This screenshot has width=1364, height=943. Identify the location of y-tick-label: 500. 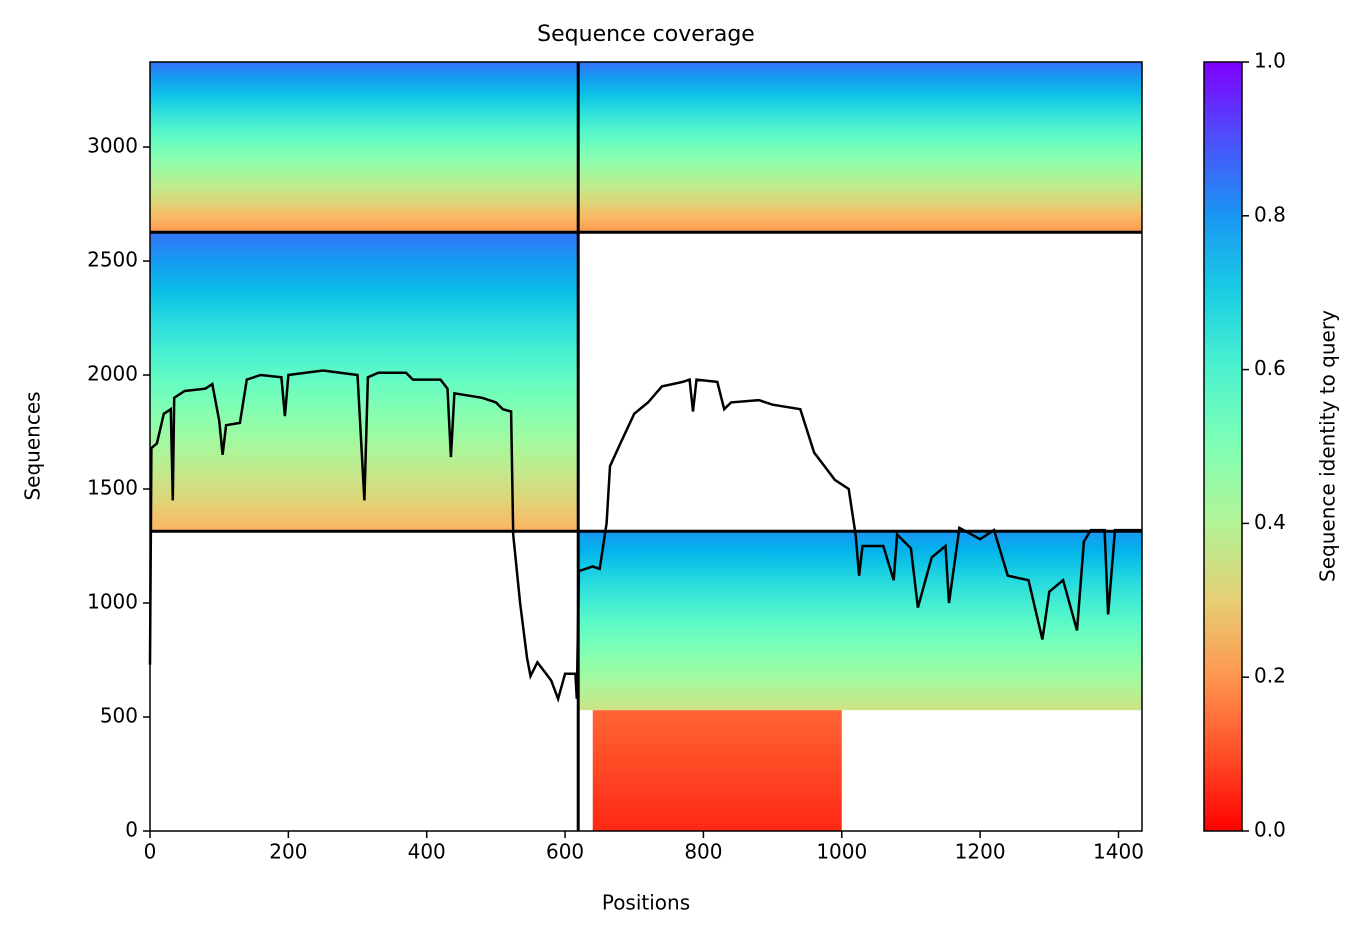
(119, 716).